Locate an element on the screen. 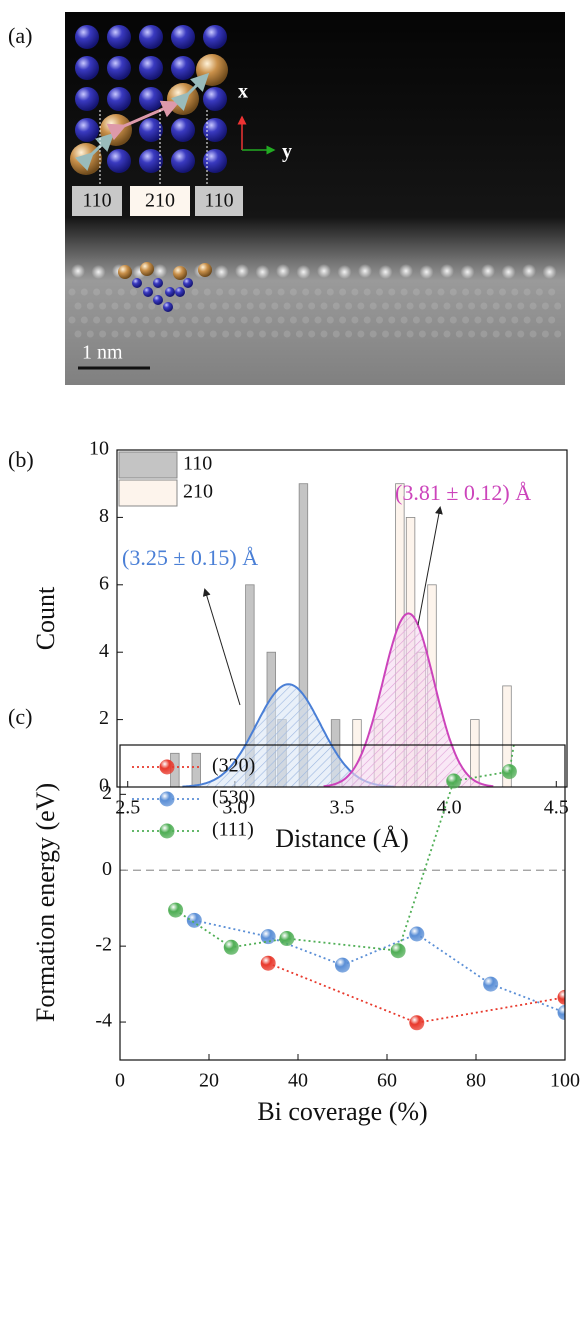  legend-label: (530) is located at coordinates (233, 798).